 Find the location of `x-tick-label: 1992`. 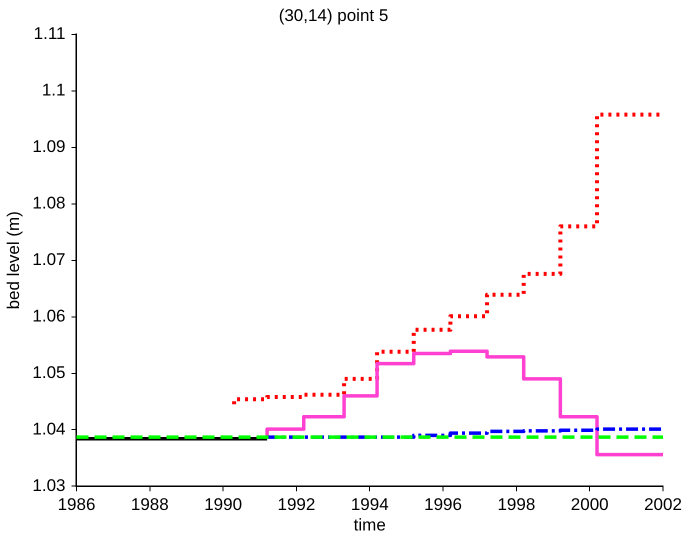

x-tick-label: 1992 is located at coordinates (297, 504).